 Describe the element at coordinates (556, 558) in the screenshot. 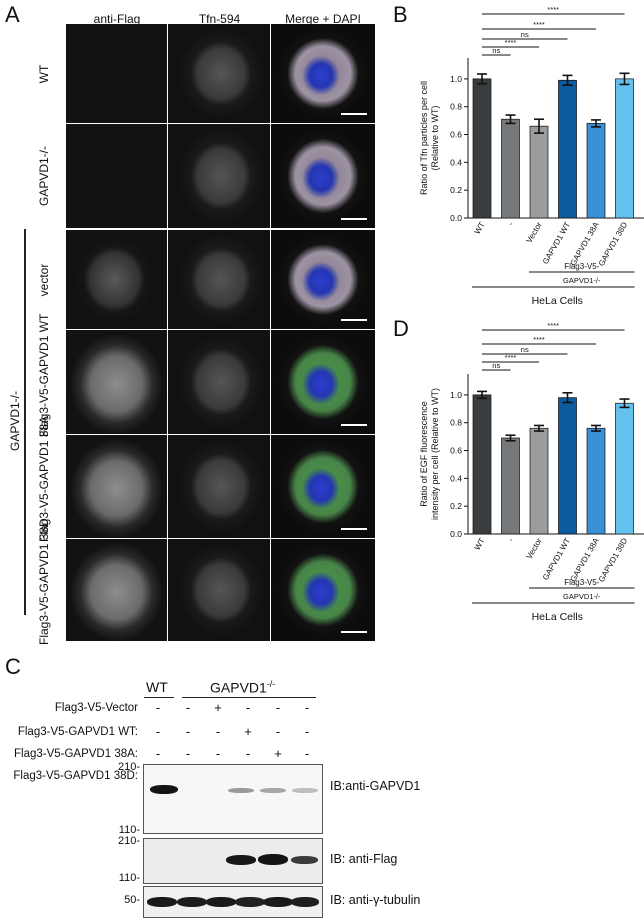

I see `chart-d-x-tick-label: GAPVD1 WT` at that location.